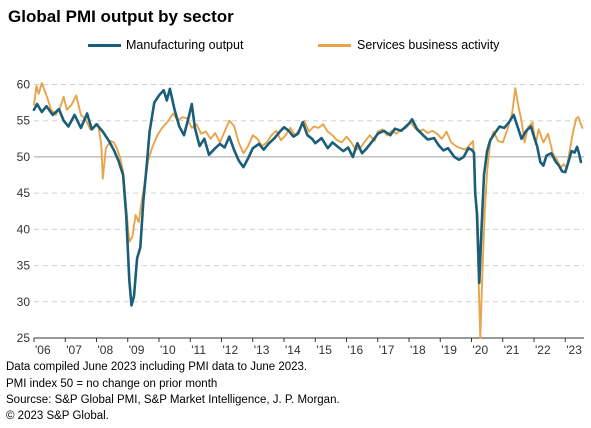 The height and width of the screenshot is (428, 591). I want to click on x-tick-label-2014: '14, so click(293, 350).